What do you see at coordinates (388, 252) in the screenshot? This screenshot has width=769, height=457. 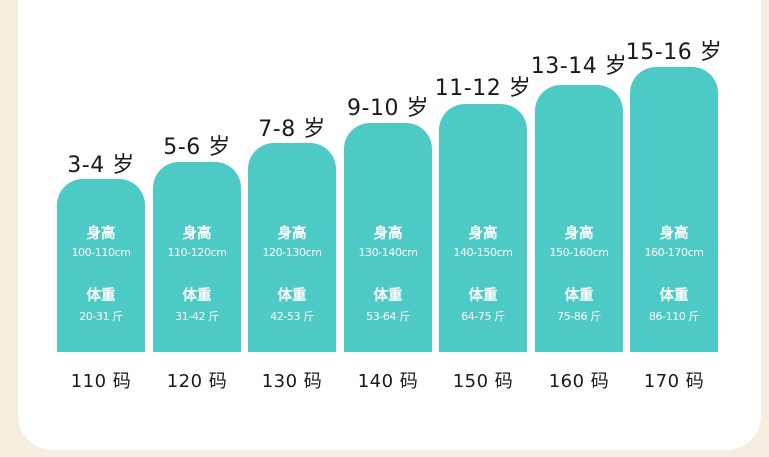 I see `height-range: 130-140cm` at bounding box center [388, 252].